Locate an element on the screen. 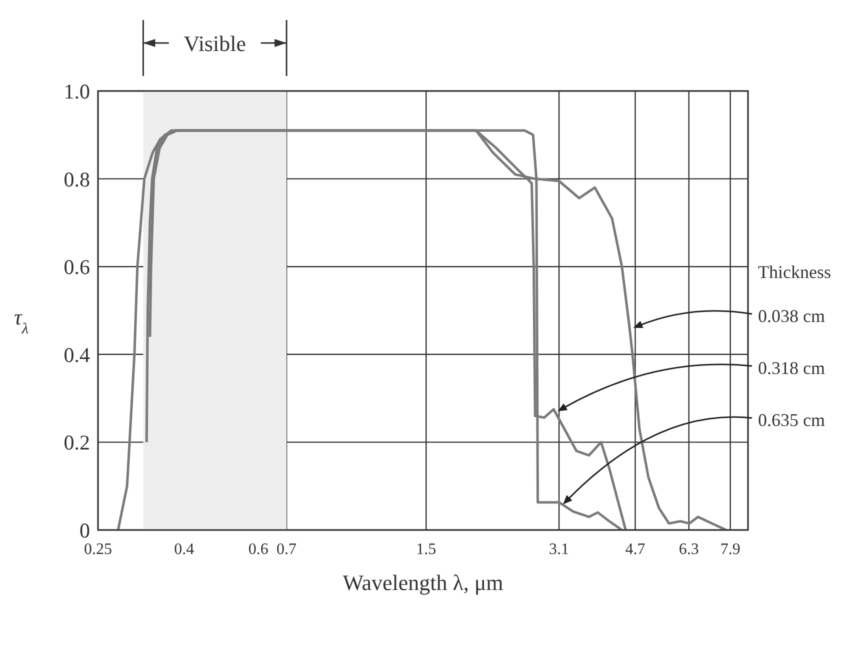 This screenshot has width=848, height=656. legend-title: Thickness is located at coordinates (794, 272).